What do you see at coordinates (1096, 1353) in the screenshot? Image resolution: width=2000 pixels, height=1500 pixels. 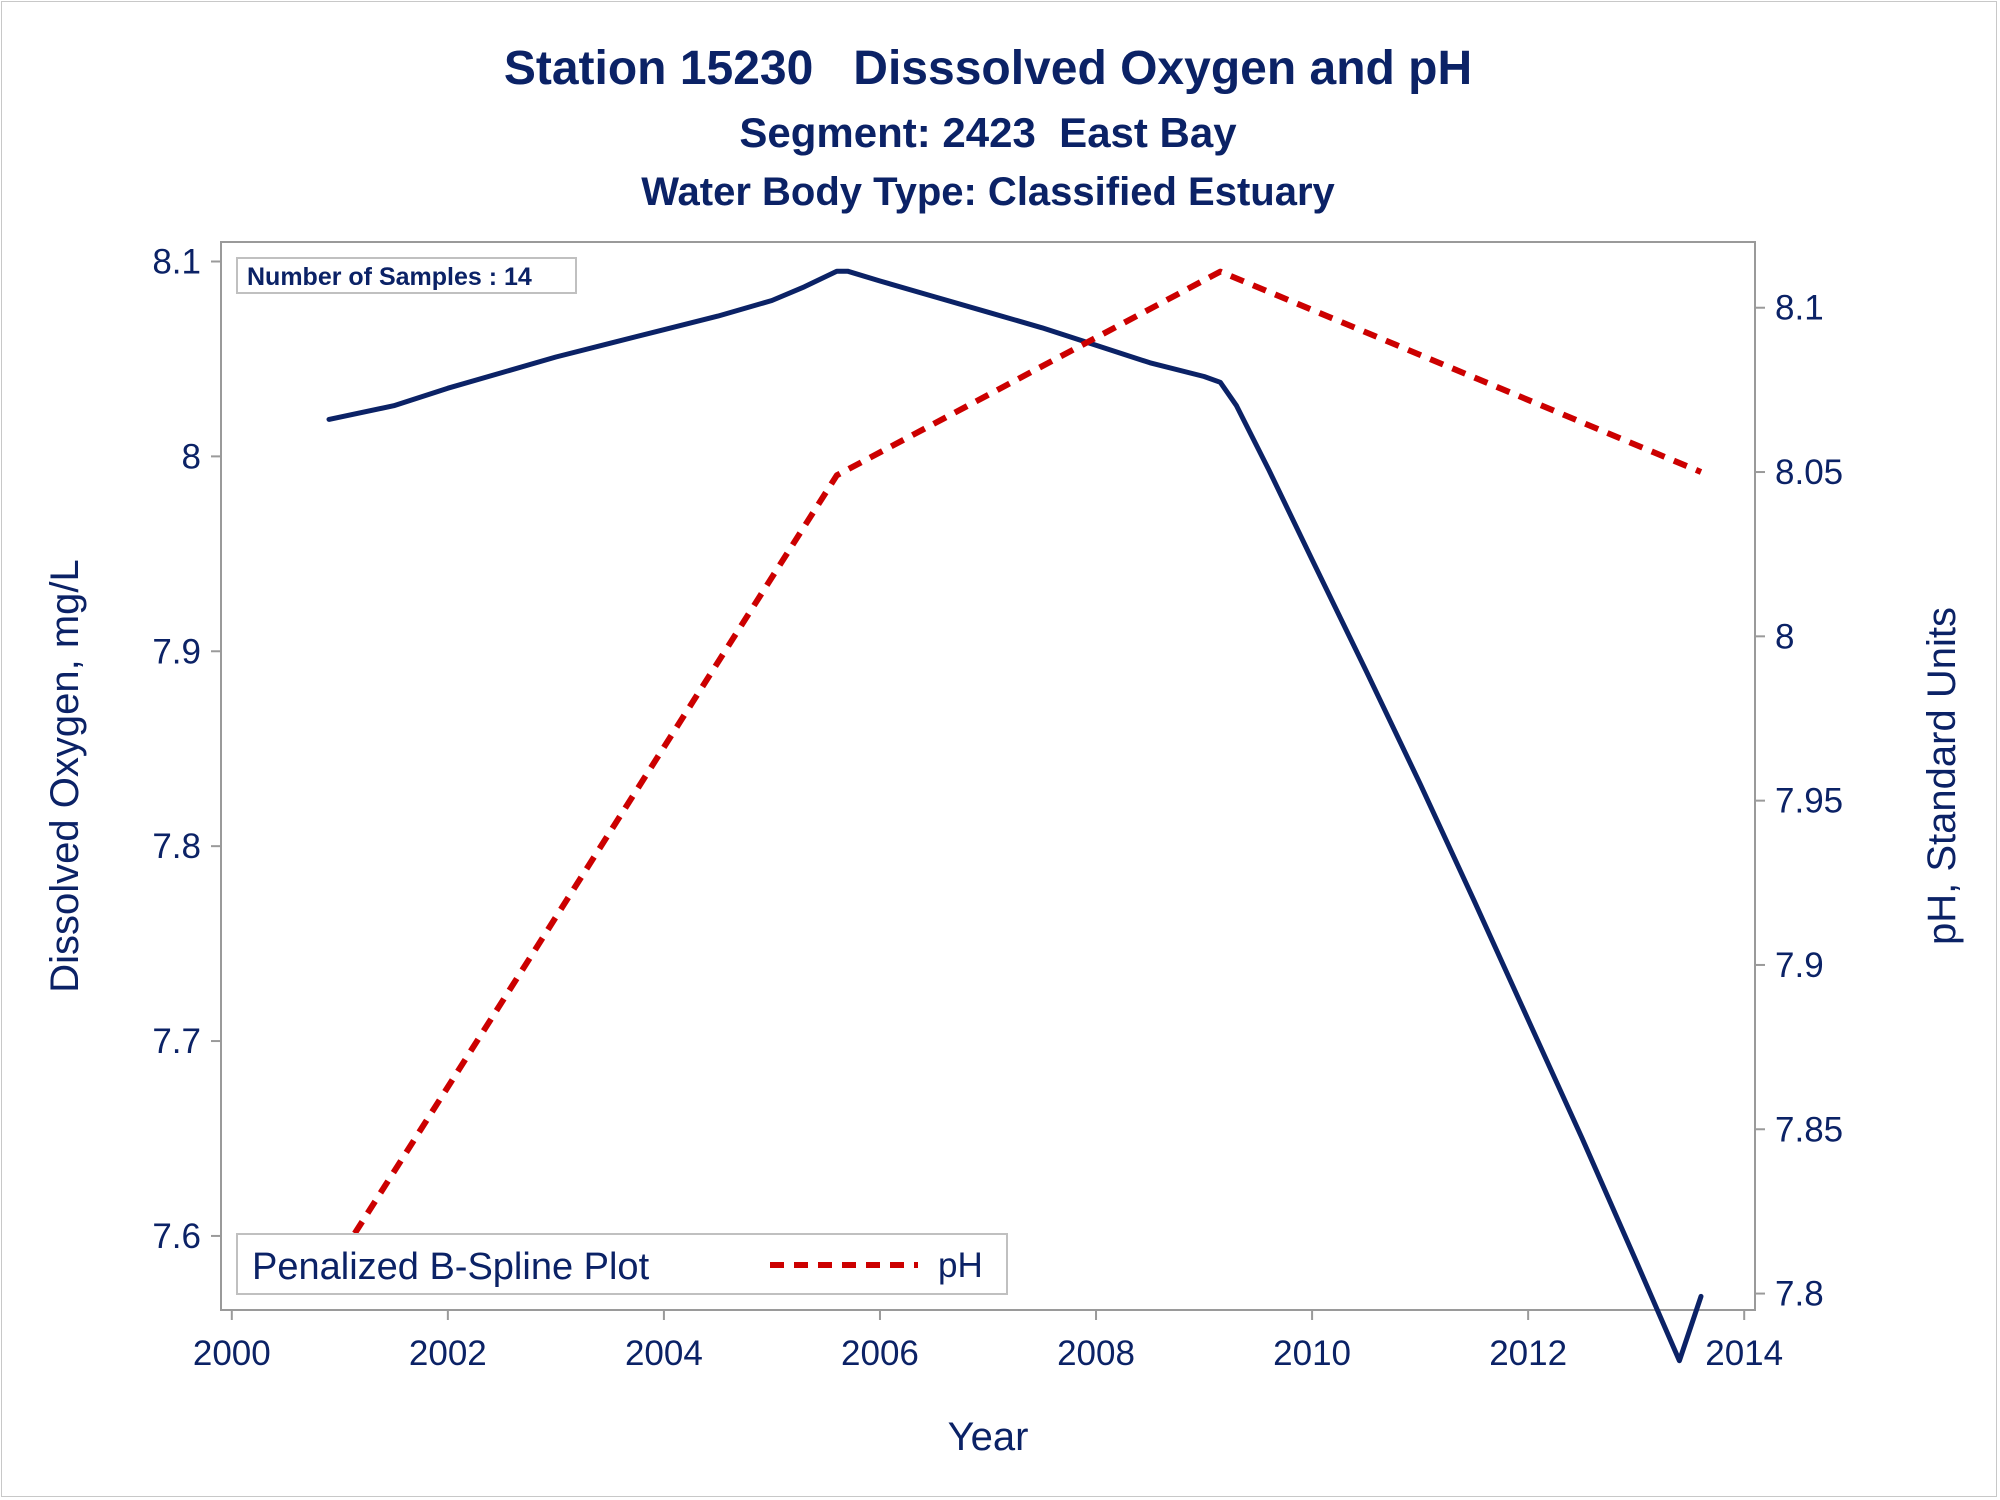 I see `x-tick-label: 2008` at bounding box center [1096, 1353].